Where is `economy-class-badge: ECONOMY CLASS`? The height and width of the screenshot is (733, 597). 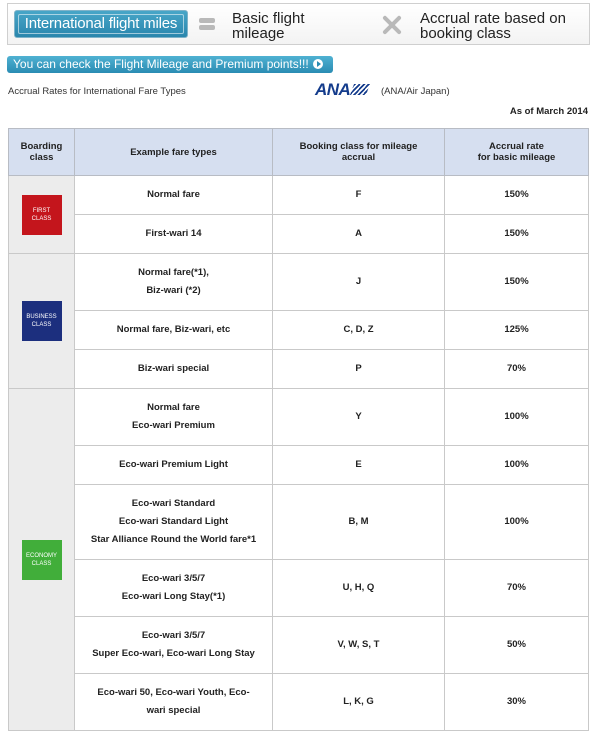
economy-class-badge: ECONOMY CLASS is located at coordinates (41, 559).